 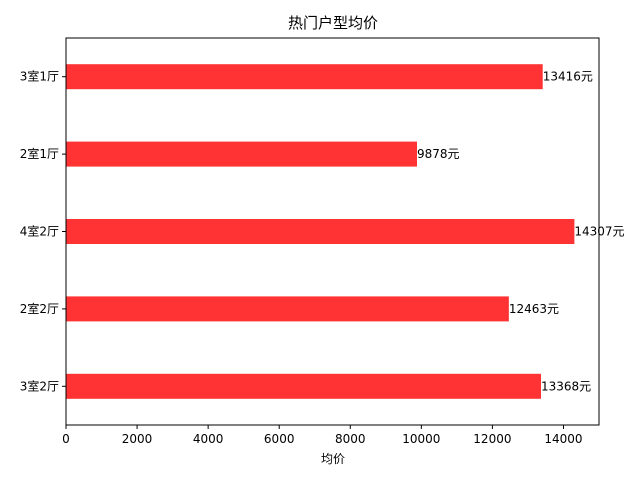 What do you see at coordinates (492, 439) in the screenshot?
I see `x-tick-label-6: 12000` at bounding box center [492, 439].